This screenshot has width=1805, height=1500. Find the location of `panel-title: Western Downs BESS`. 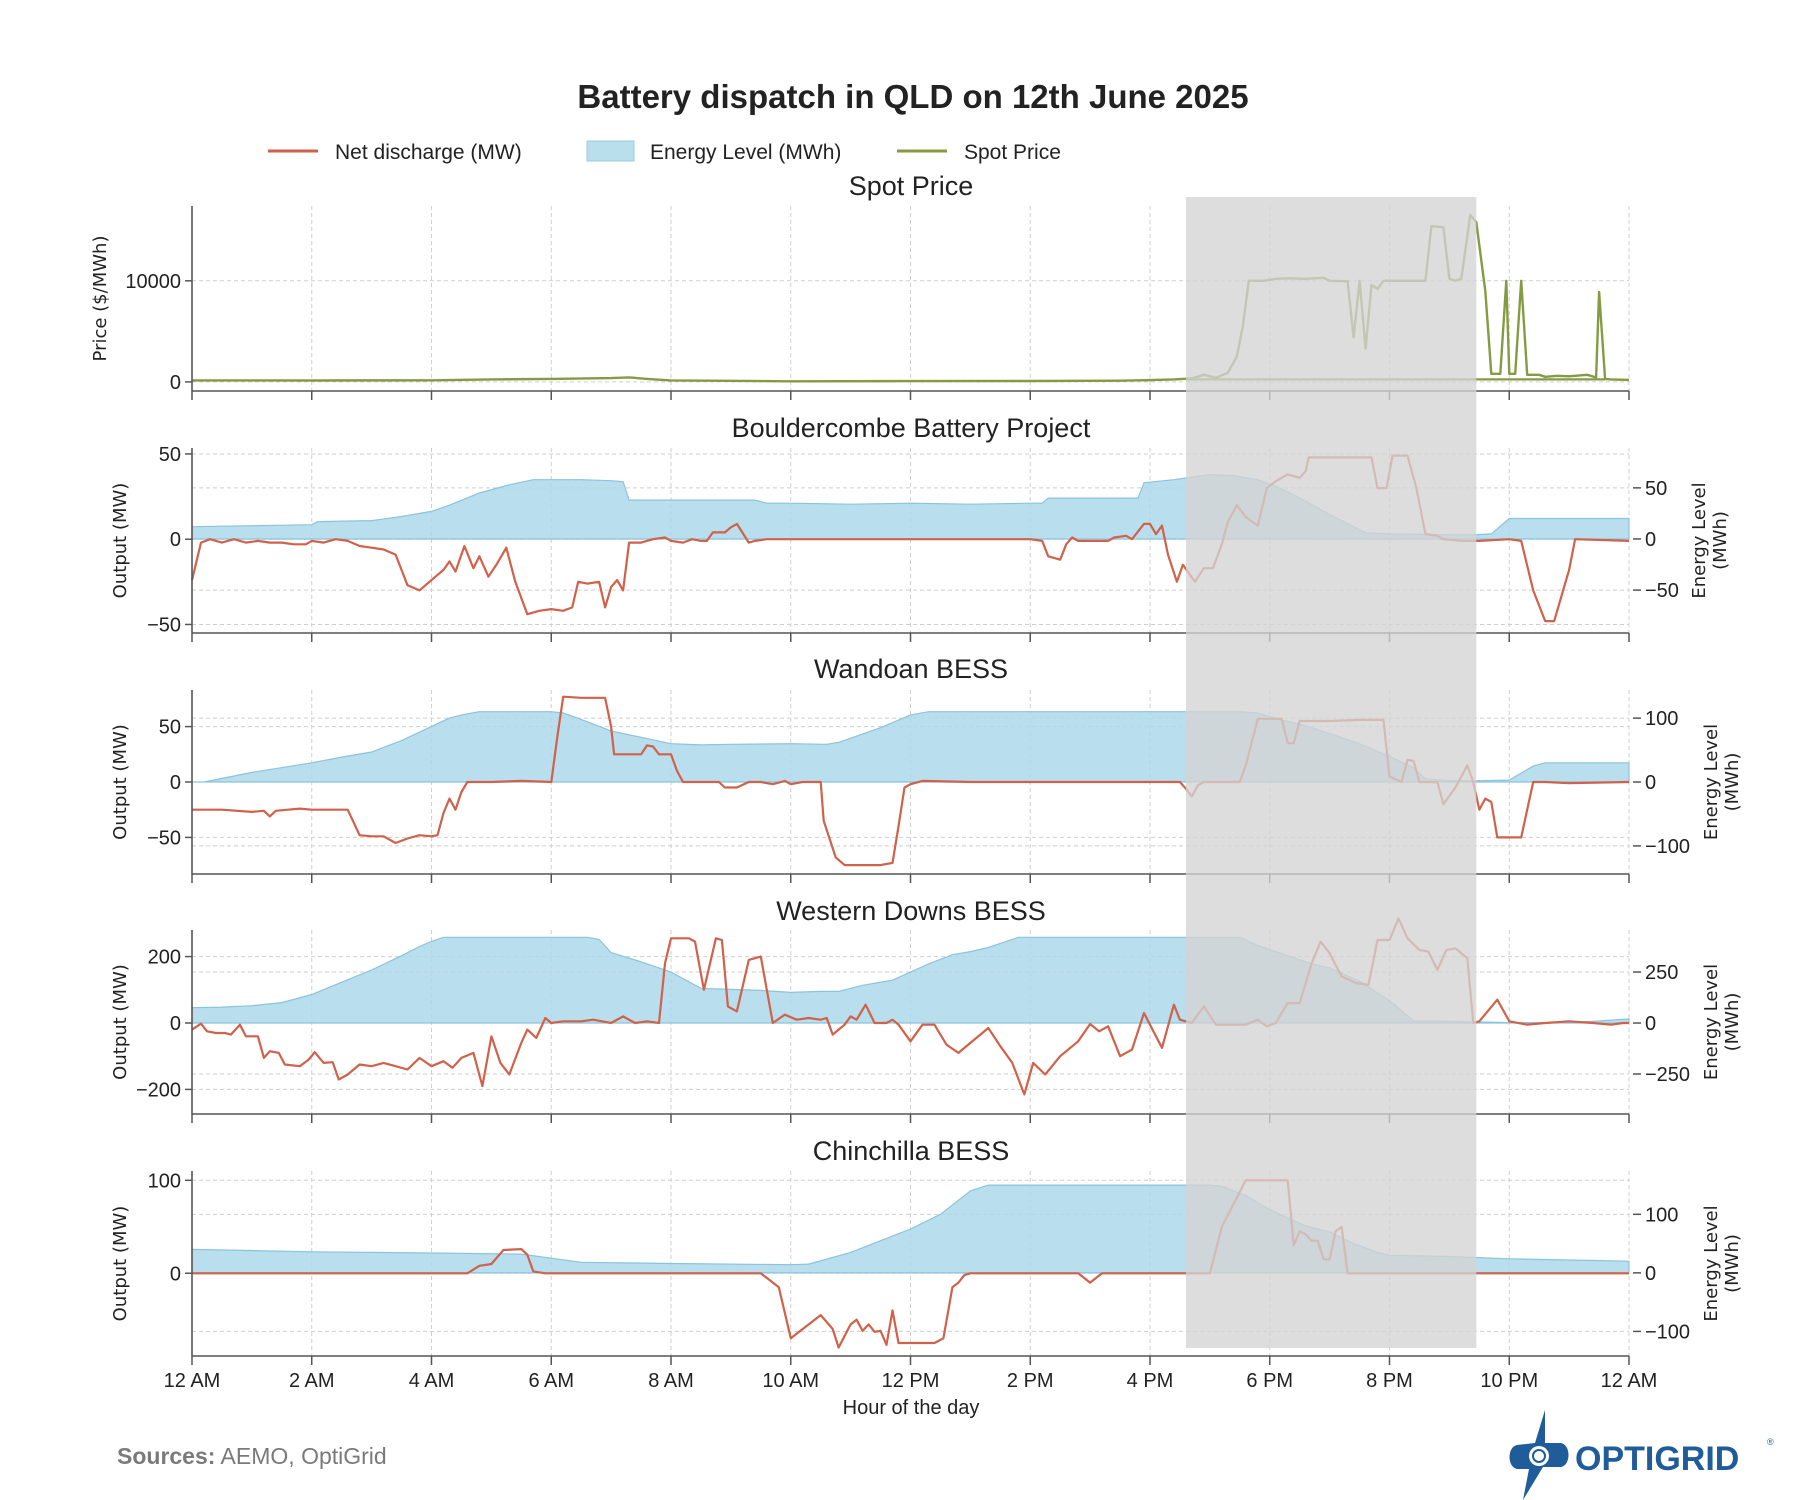

panel-title: Western Downs BESS is located at coordinates (911, 911).